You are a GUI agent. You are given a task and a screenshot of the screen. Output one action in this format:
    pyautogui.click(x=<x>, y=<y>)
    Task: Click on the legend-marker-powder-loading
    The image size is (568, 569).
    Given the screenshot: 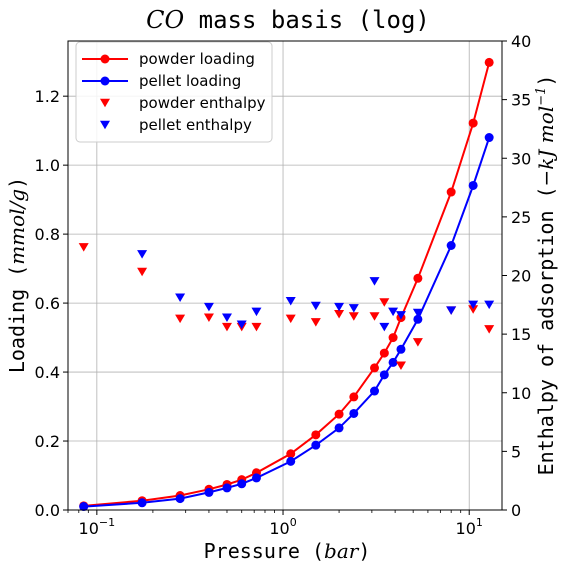 What is the action you would take?
    pyautogui.click(x=105, y=59)
    